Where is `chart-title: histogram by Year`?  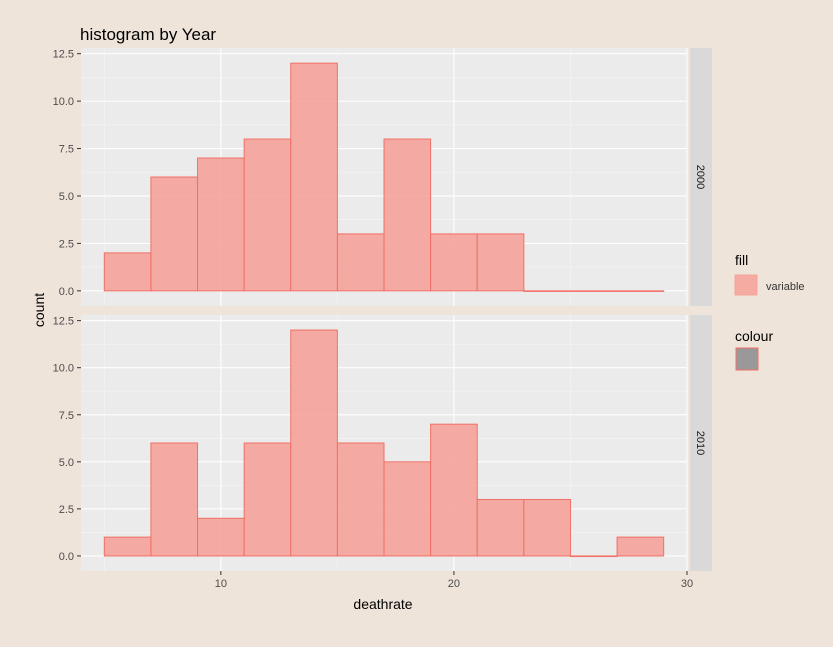
chart-title: histogram by Year is located at coordinates (148, 34).